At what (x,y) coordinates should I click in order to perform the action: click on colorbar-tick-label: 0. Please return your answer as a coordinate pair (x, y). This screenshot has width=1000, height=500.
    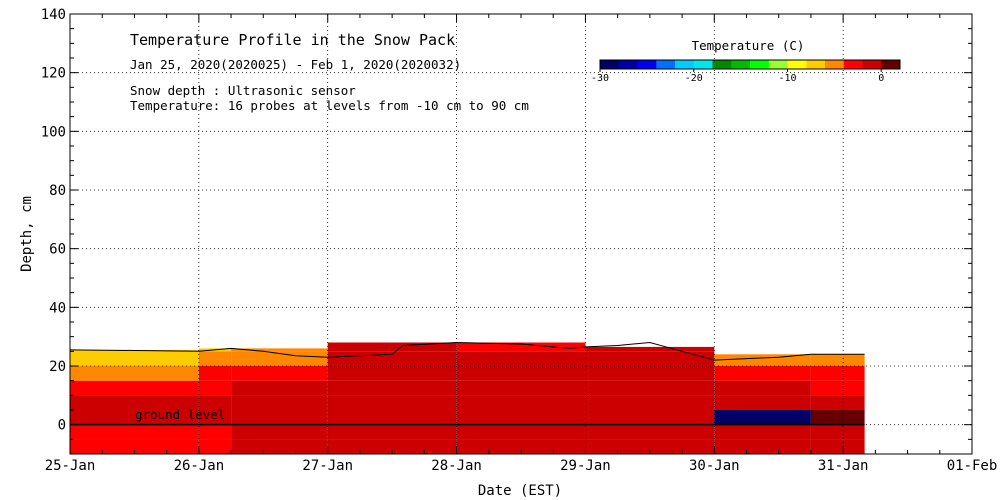
    Looking at the image, I should click on (881, 78).